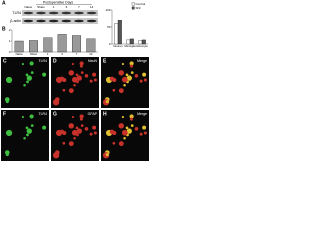  I want to click on y-tick-label: 100, so click(107, 10).